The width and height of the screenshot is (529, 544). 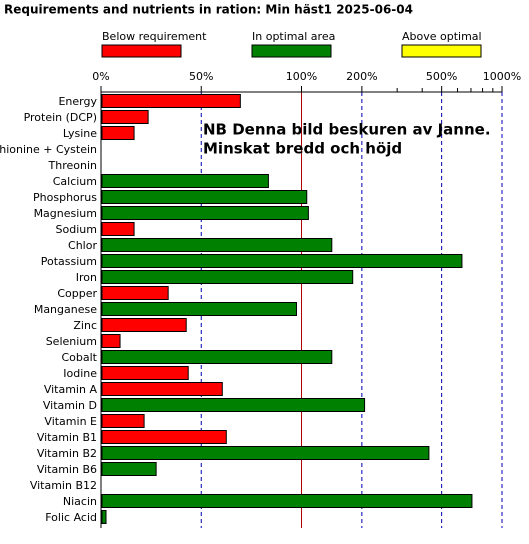 What do you see at coordinates (80, 133) in the screenshot?
I see `y-tick-label: Lysine` at bounding box center [80, 133].